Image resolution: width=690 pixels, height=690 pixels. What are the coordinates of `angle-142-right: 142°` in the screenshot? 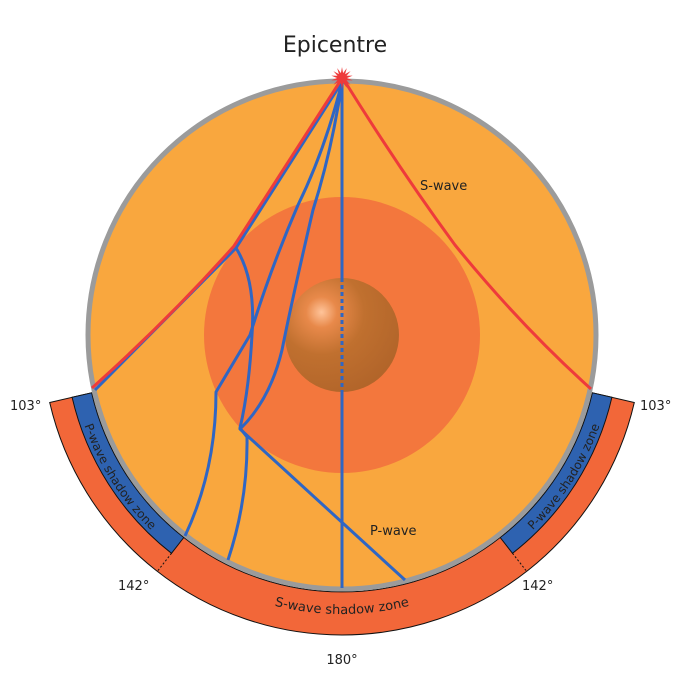 It's located at (537, 586).